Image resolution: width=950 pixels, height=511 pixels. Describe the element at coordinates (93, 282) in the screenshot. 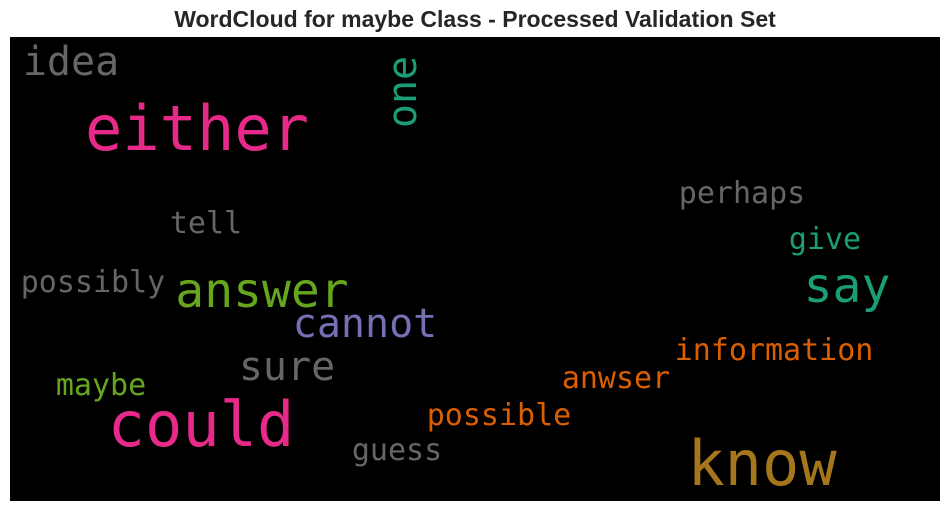

I see `word-possibly: possibly` at that location.